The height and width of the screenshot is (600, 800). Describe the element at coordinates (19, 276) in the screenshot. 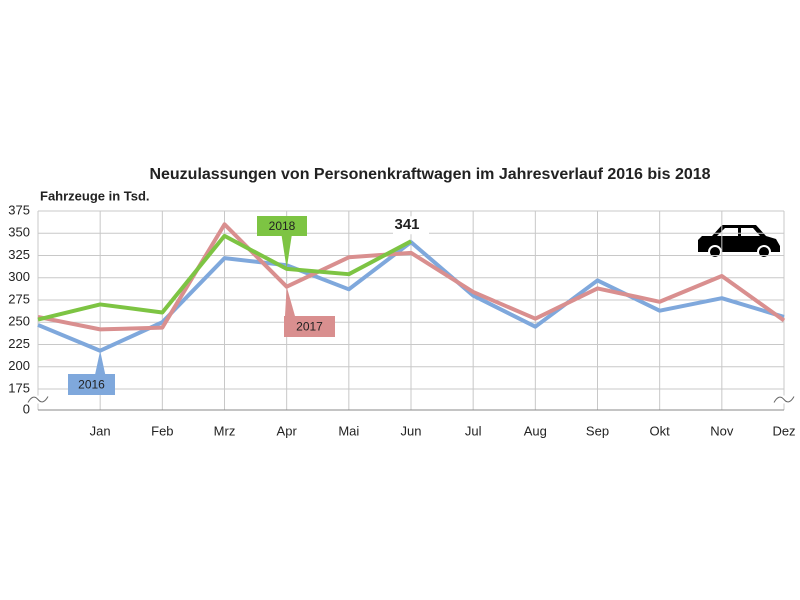

I see `y-tick-label: 300` at that location.